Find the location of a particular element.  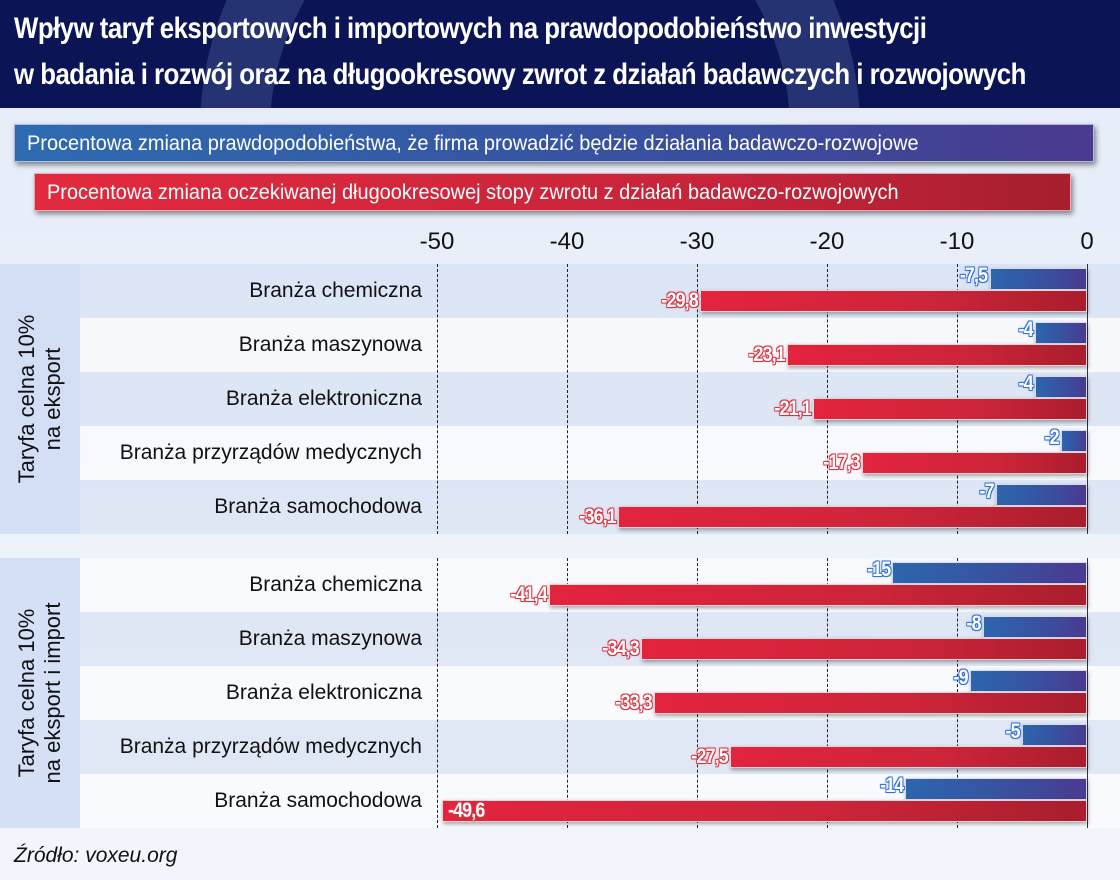

value-label-probability: -14 is located at coordinates (891, 785).